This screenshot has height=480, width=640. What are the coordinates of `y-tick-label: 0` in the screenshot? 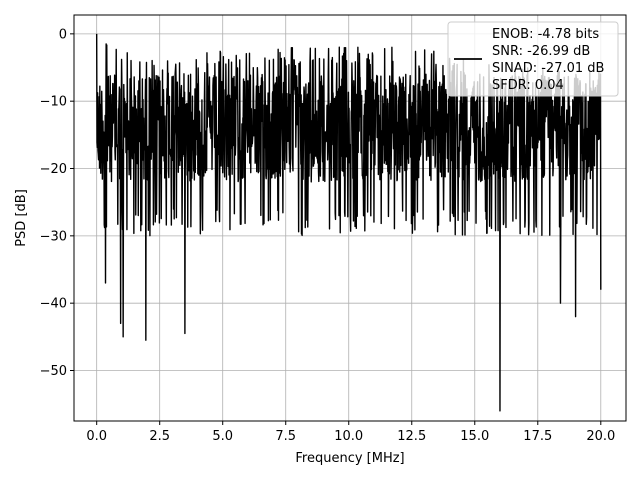 It's located at (63, 34).